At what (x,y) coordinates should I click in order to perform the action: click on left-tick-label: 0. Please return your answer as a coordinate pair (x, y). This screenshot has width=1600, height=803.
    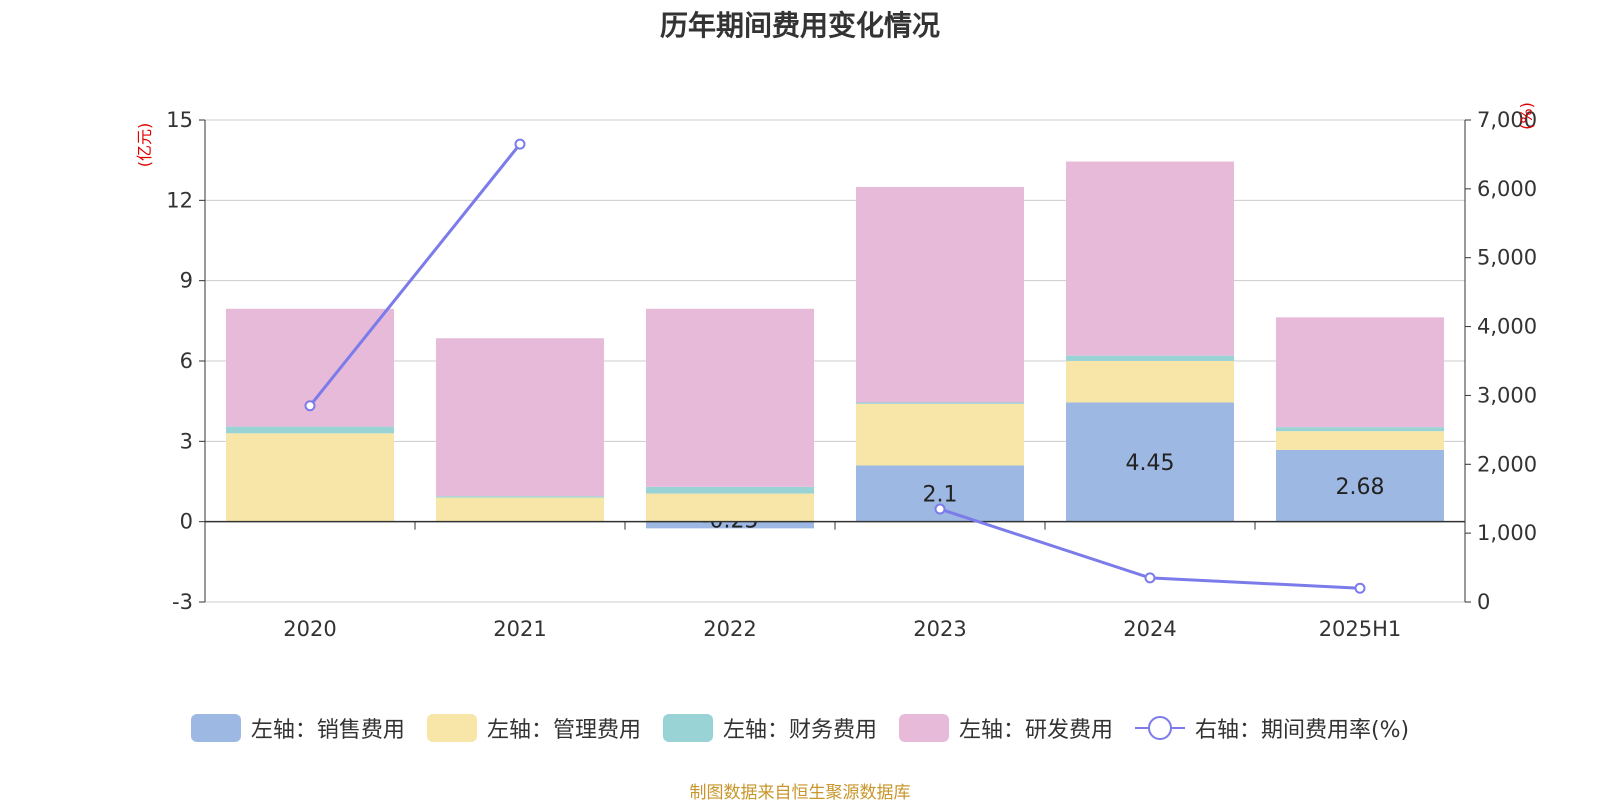
    Looking at the image, I should click on (186, 522).